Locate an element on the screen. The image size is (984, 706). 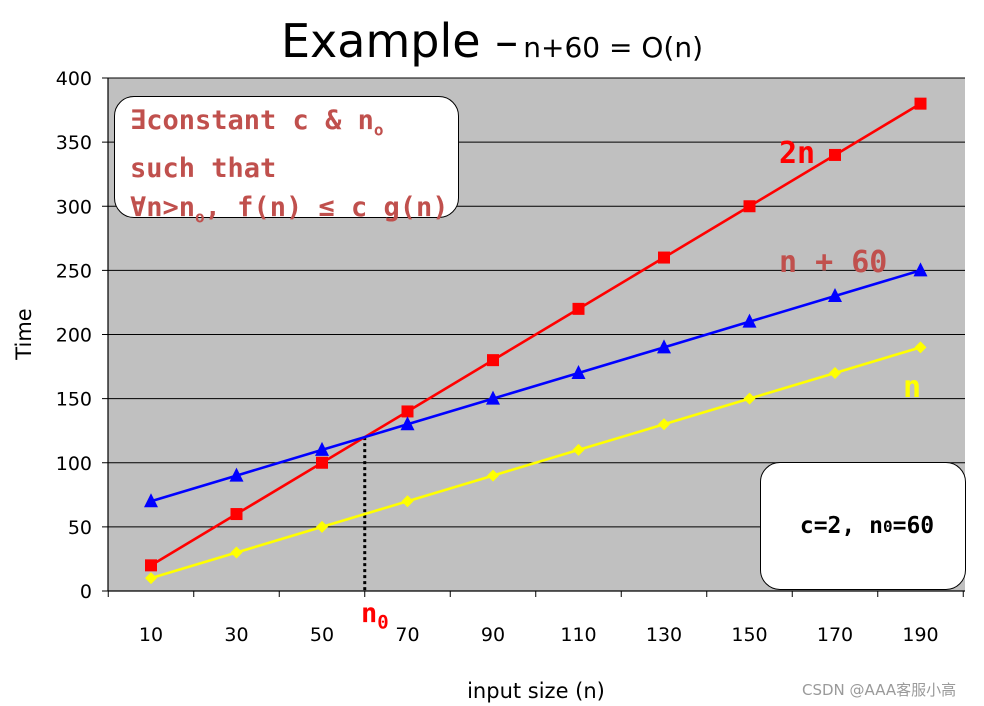
x-tick-label: 90 is located at coordinates (493, 635).